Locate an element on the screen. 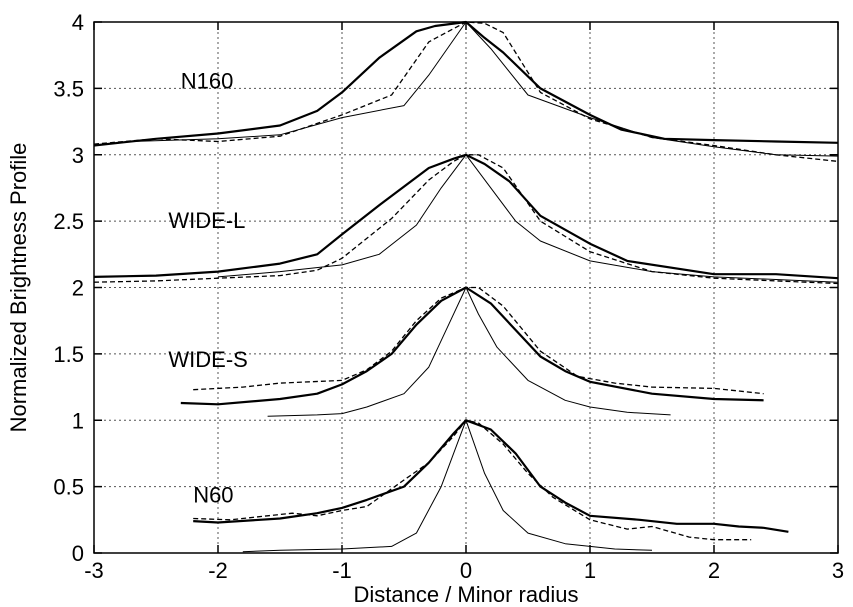  wide-s-thin-line is located at coordinates (469, 352).